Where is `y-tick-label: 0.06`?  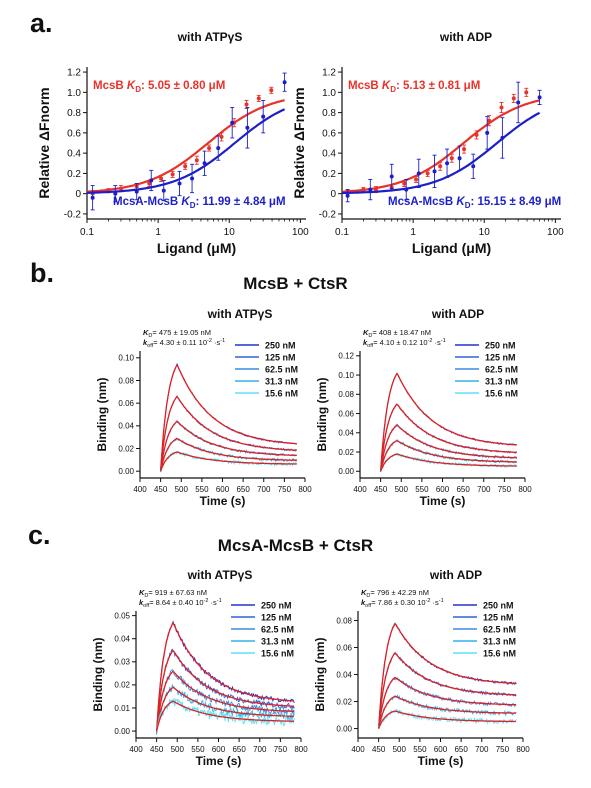 y-tick-label: 0.06 is located at coordinates (126, 403).